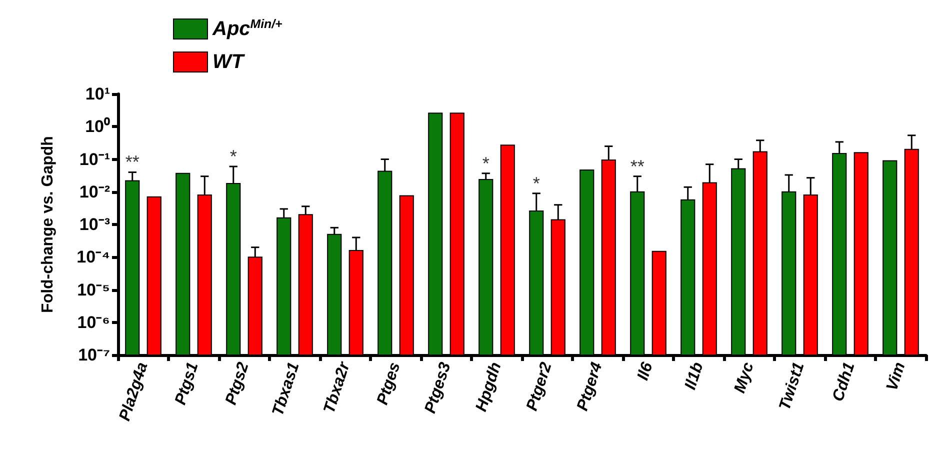  I want to click on y-tick-label: 10⁻³, so click(94, 224).